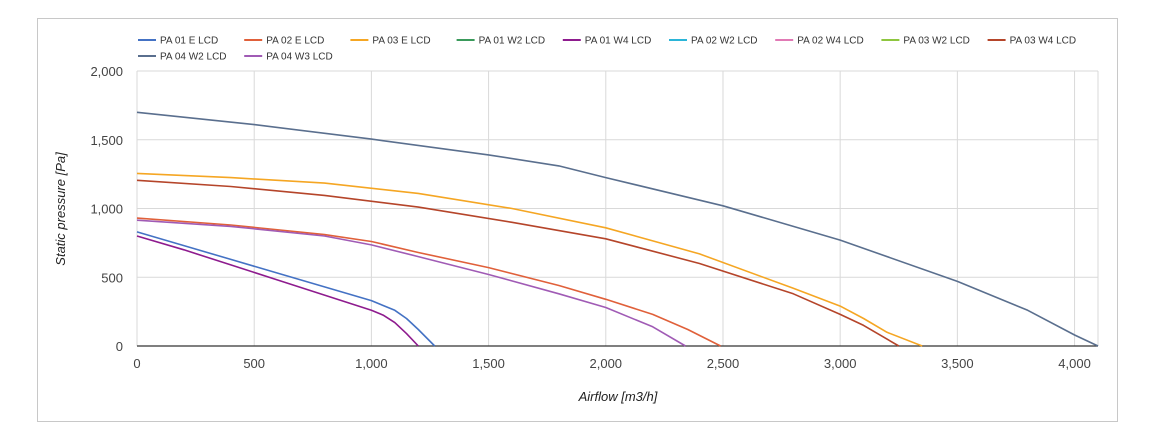  Describe the element at coordinates (295, 41) in the screenshot. I see `legend-entry: PA 02 E LCD` at that location.